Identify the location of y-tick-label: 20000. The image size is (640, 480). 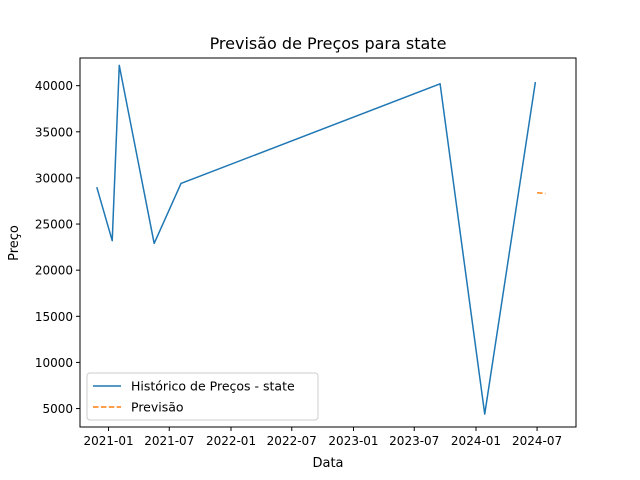
(54, 271).